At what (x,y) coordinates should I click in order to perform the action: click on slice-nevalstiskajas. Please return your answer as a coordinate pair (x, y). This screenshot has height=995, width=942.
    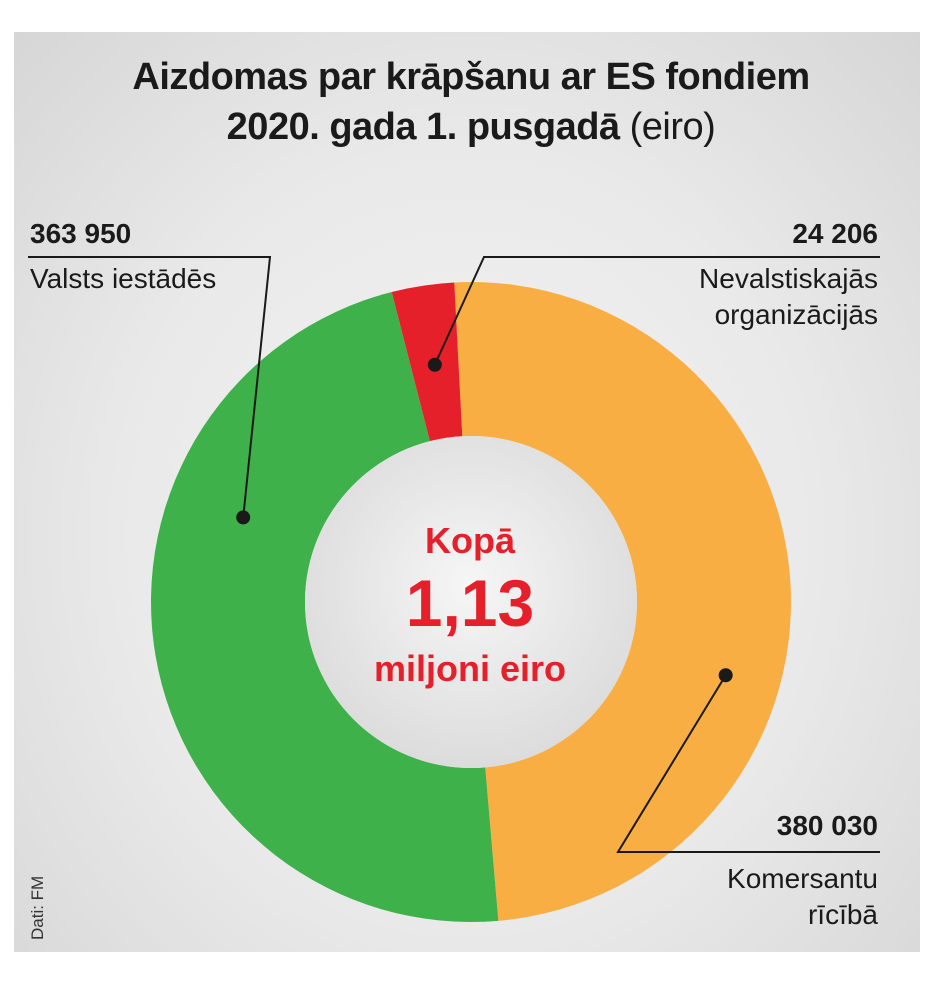
    Looking at the image, I should click on (427, 362).